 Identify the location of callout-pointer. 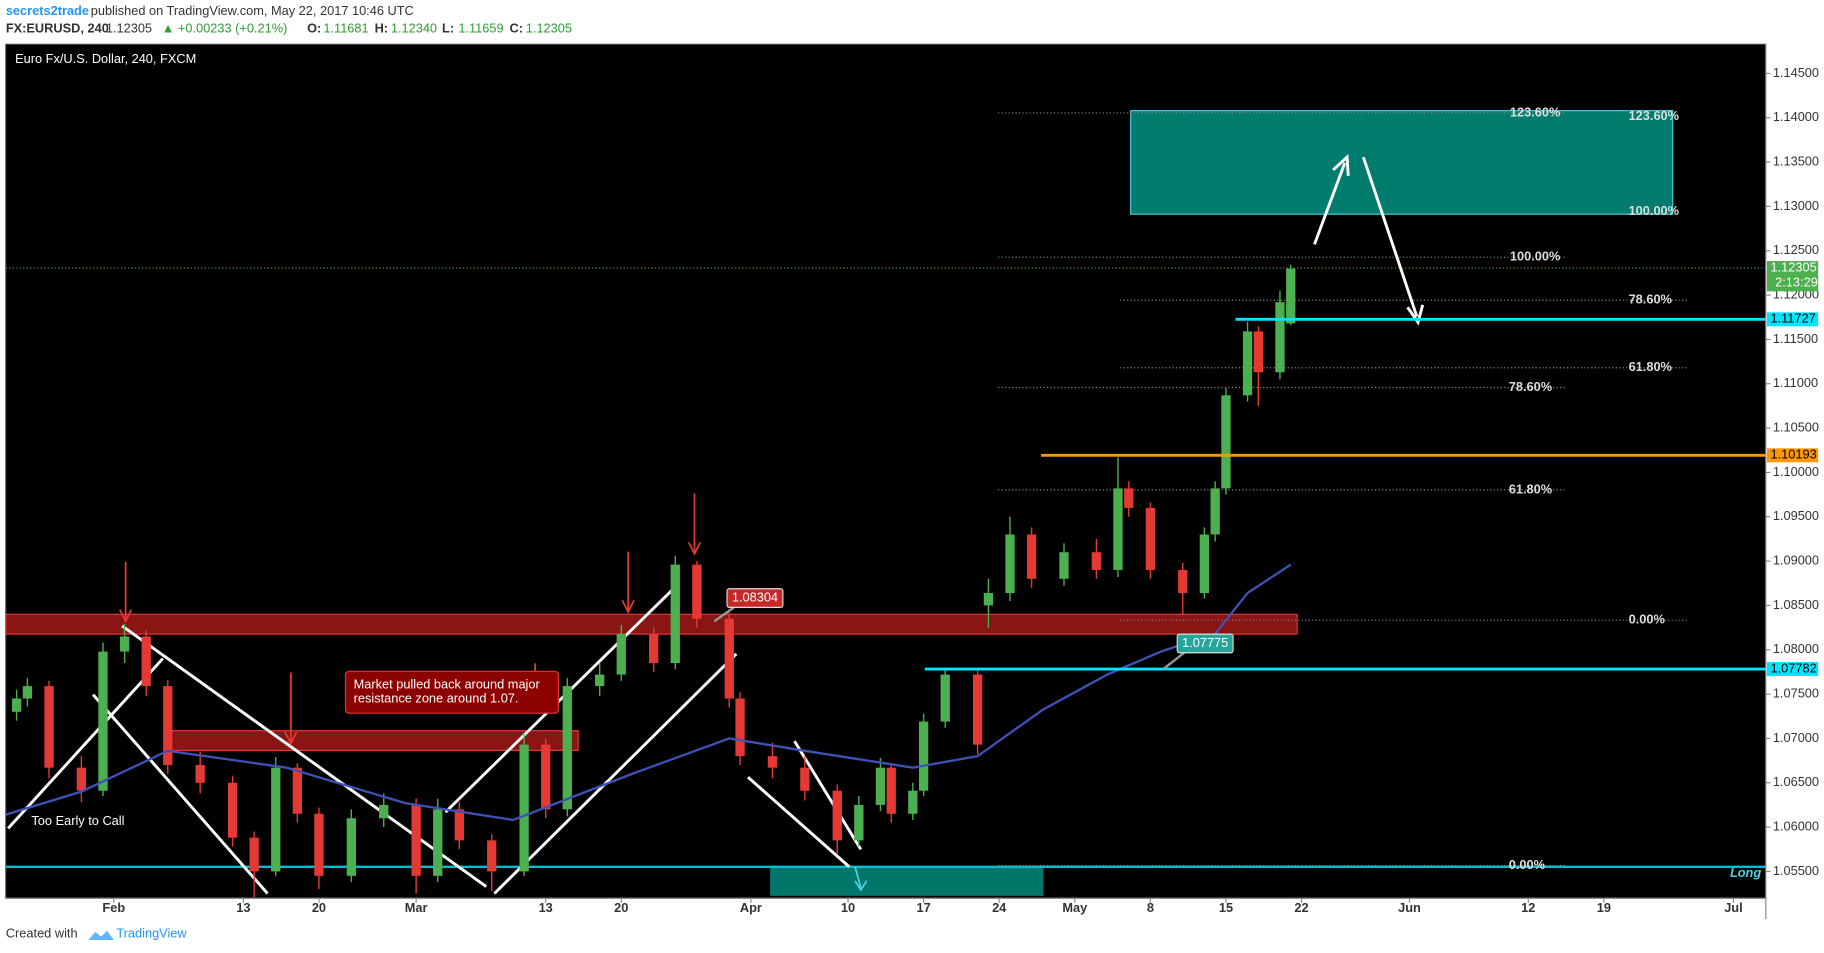
(1173, 660).